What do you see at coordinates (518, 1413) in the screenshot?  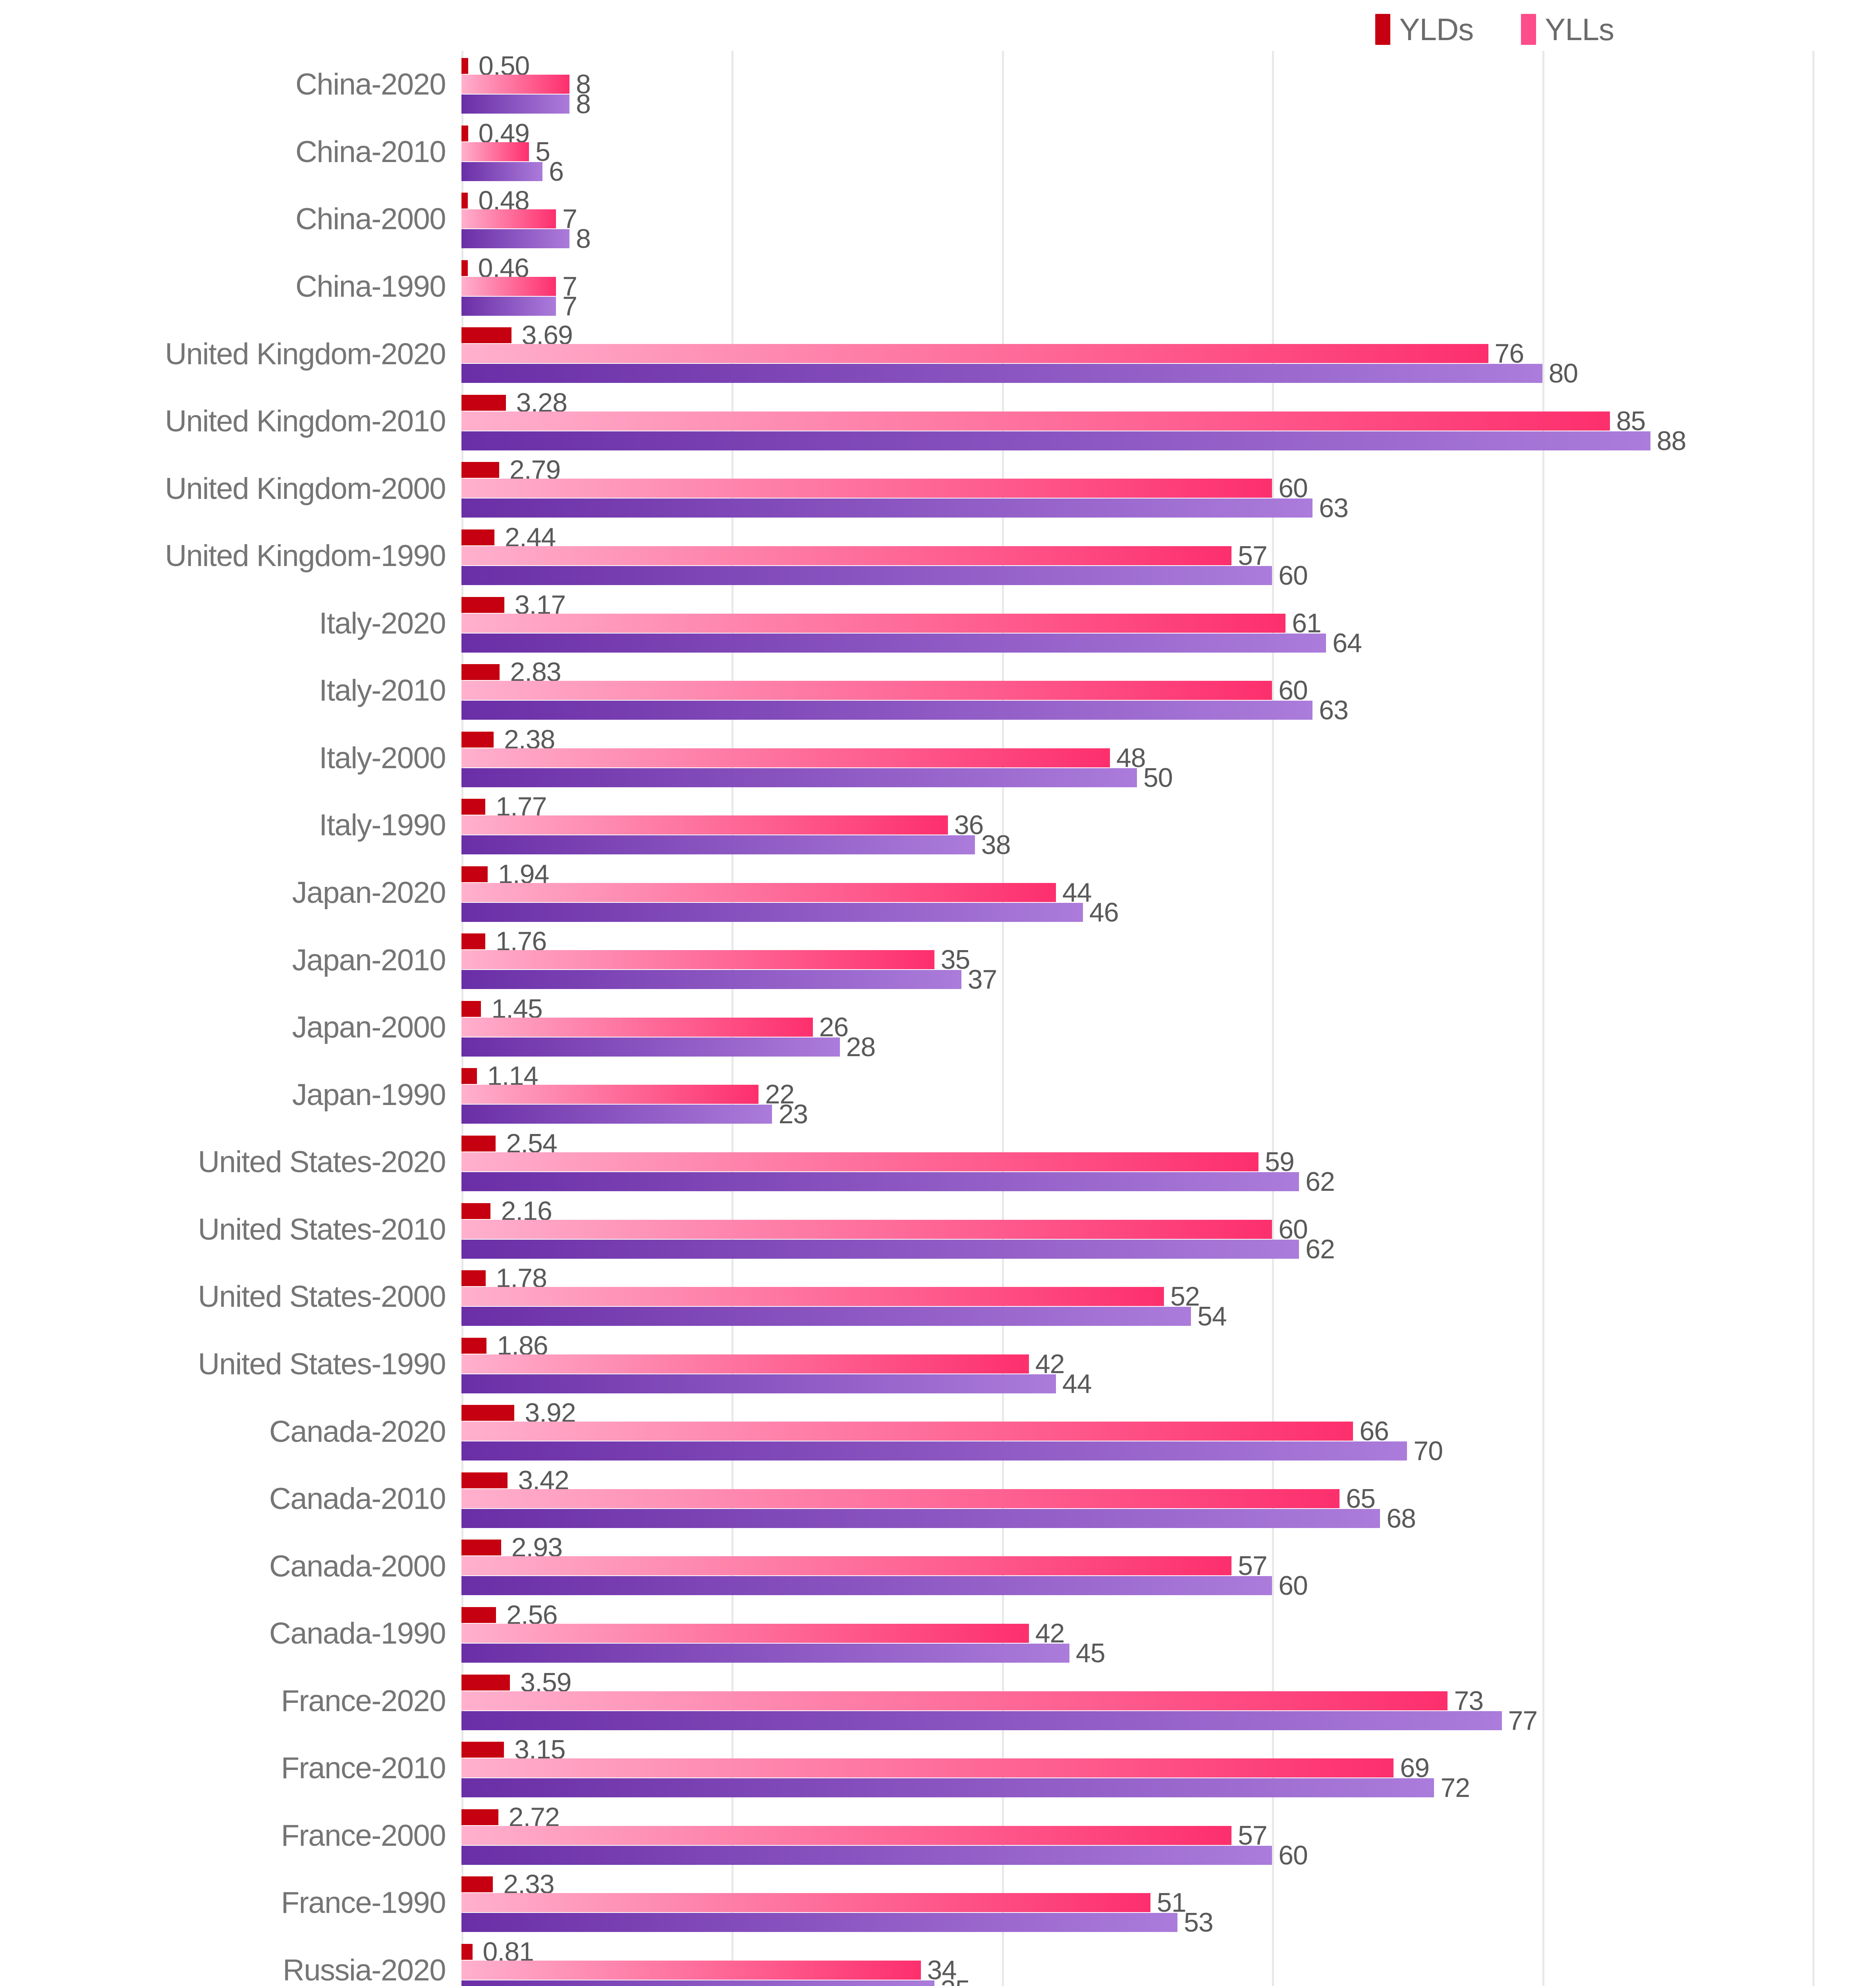 I see `bar-yld: 3.92` at bounding box center [518, 1413].